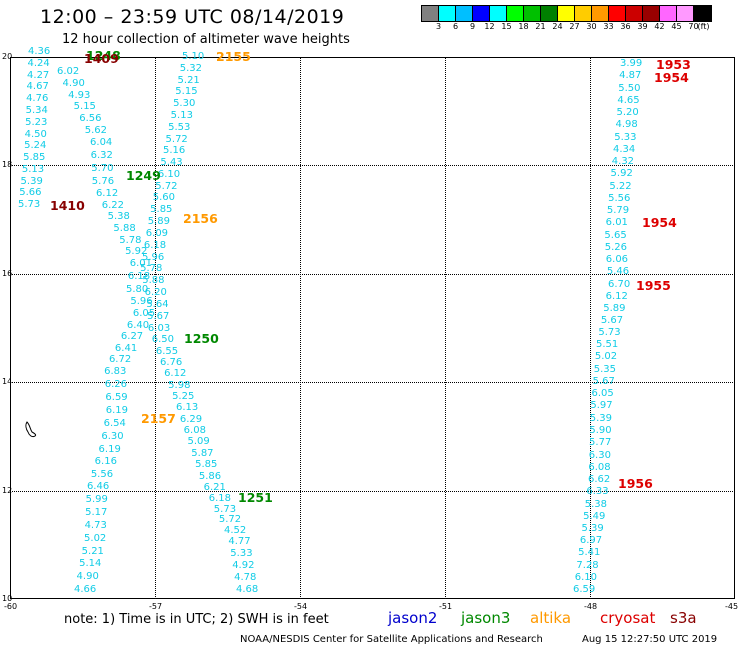  Describe the element at coordinates (239, 542) in the screenshot. I see `wave-height-value: 4.77` at that location.